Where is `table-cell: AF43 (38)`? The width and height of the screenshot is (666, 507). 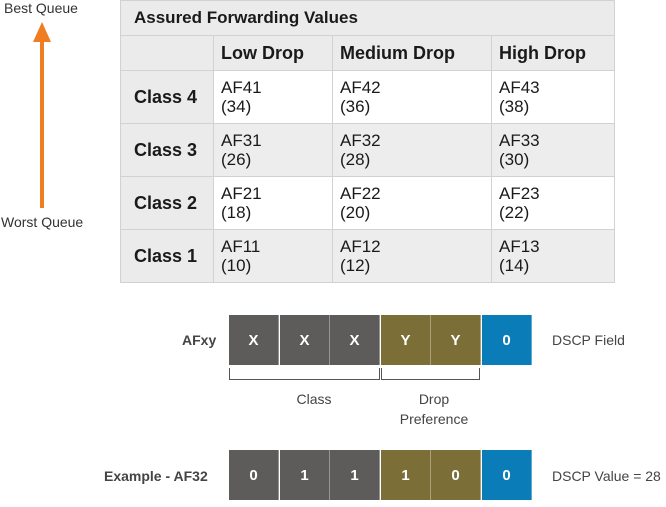
table-cell: AF43 (38) is located at coordinates (553, 97).